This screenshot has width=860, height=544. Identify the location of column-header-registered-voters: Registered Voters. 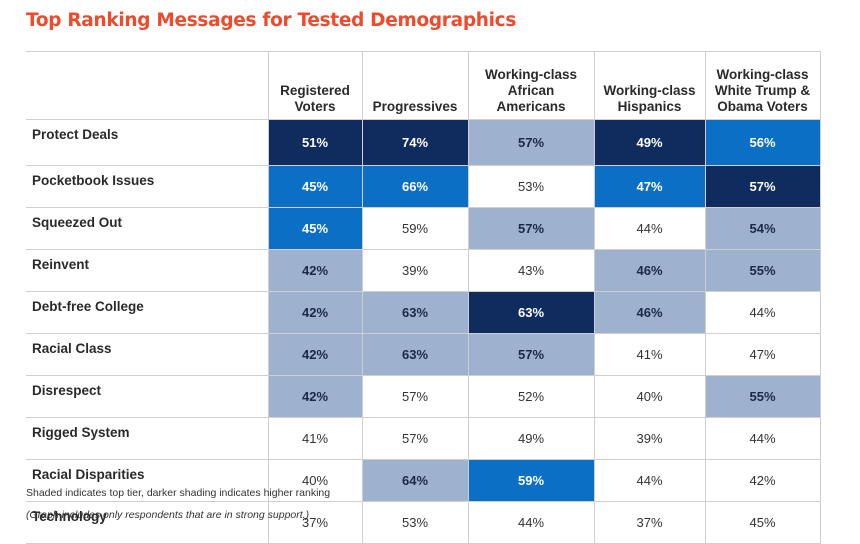
(315, 85).